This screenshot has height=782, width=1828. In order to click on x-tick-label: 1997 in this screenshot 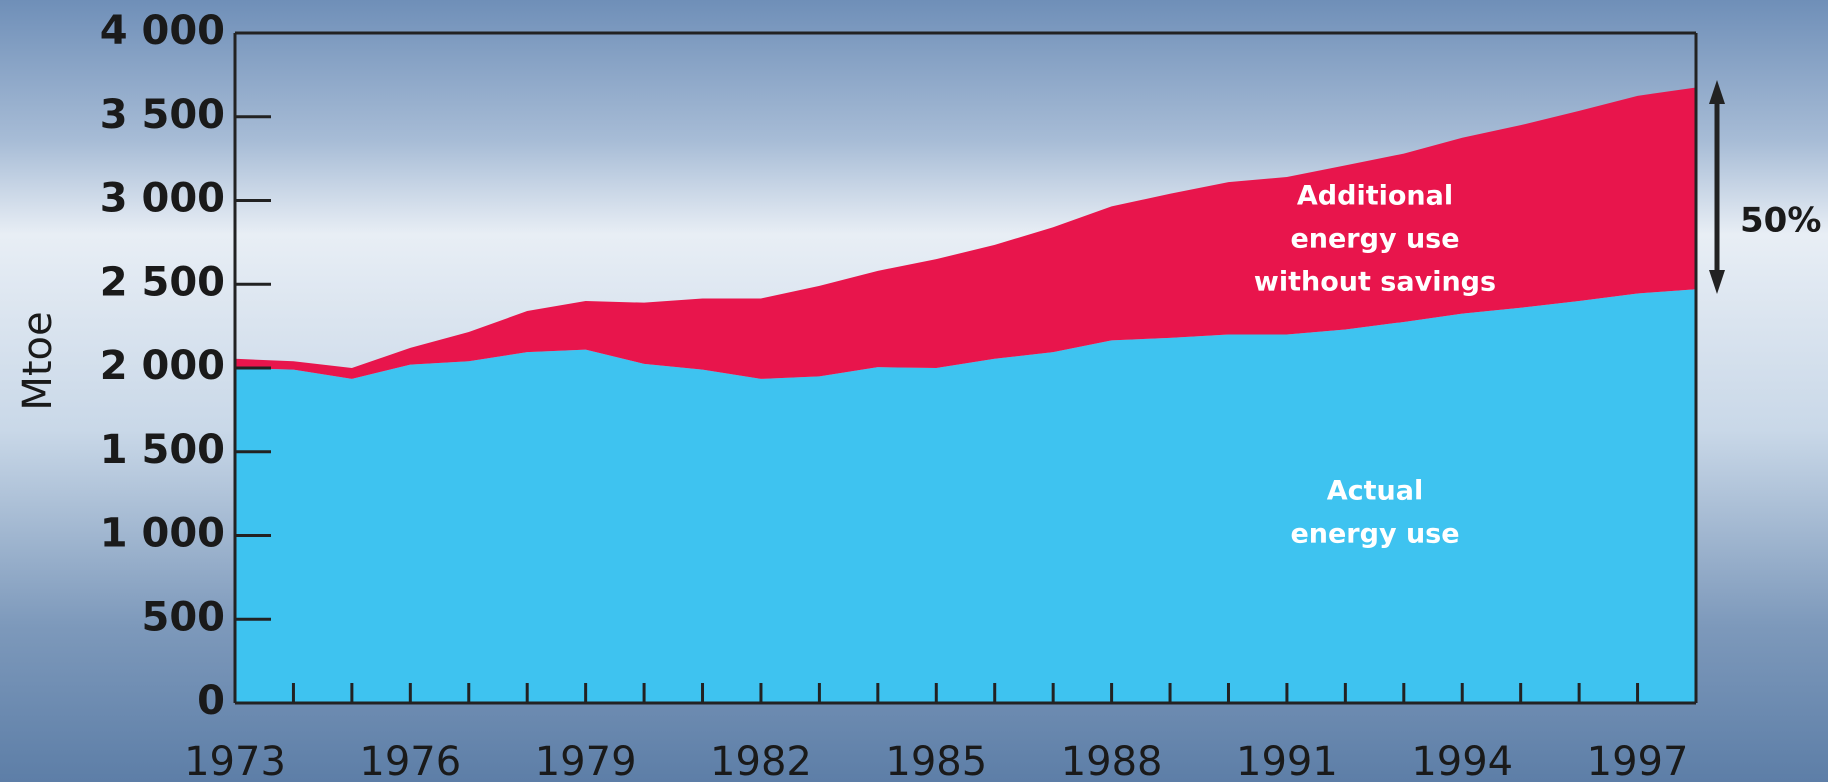, I will do `click(1638, 760)`.